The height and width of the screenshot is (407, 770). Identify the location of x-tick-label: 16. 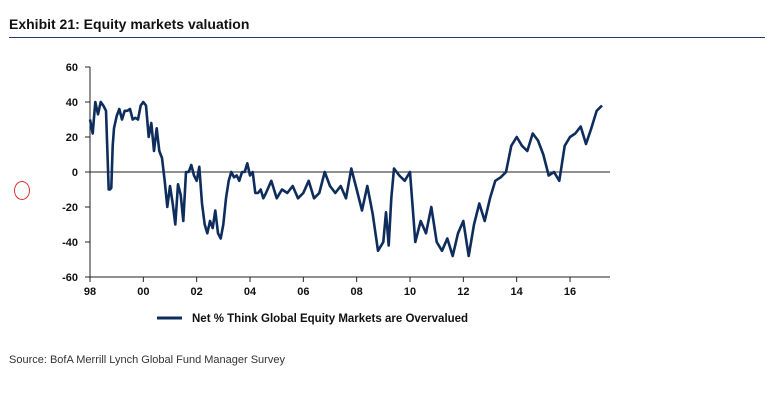
(570, 292).